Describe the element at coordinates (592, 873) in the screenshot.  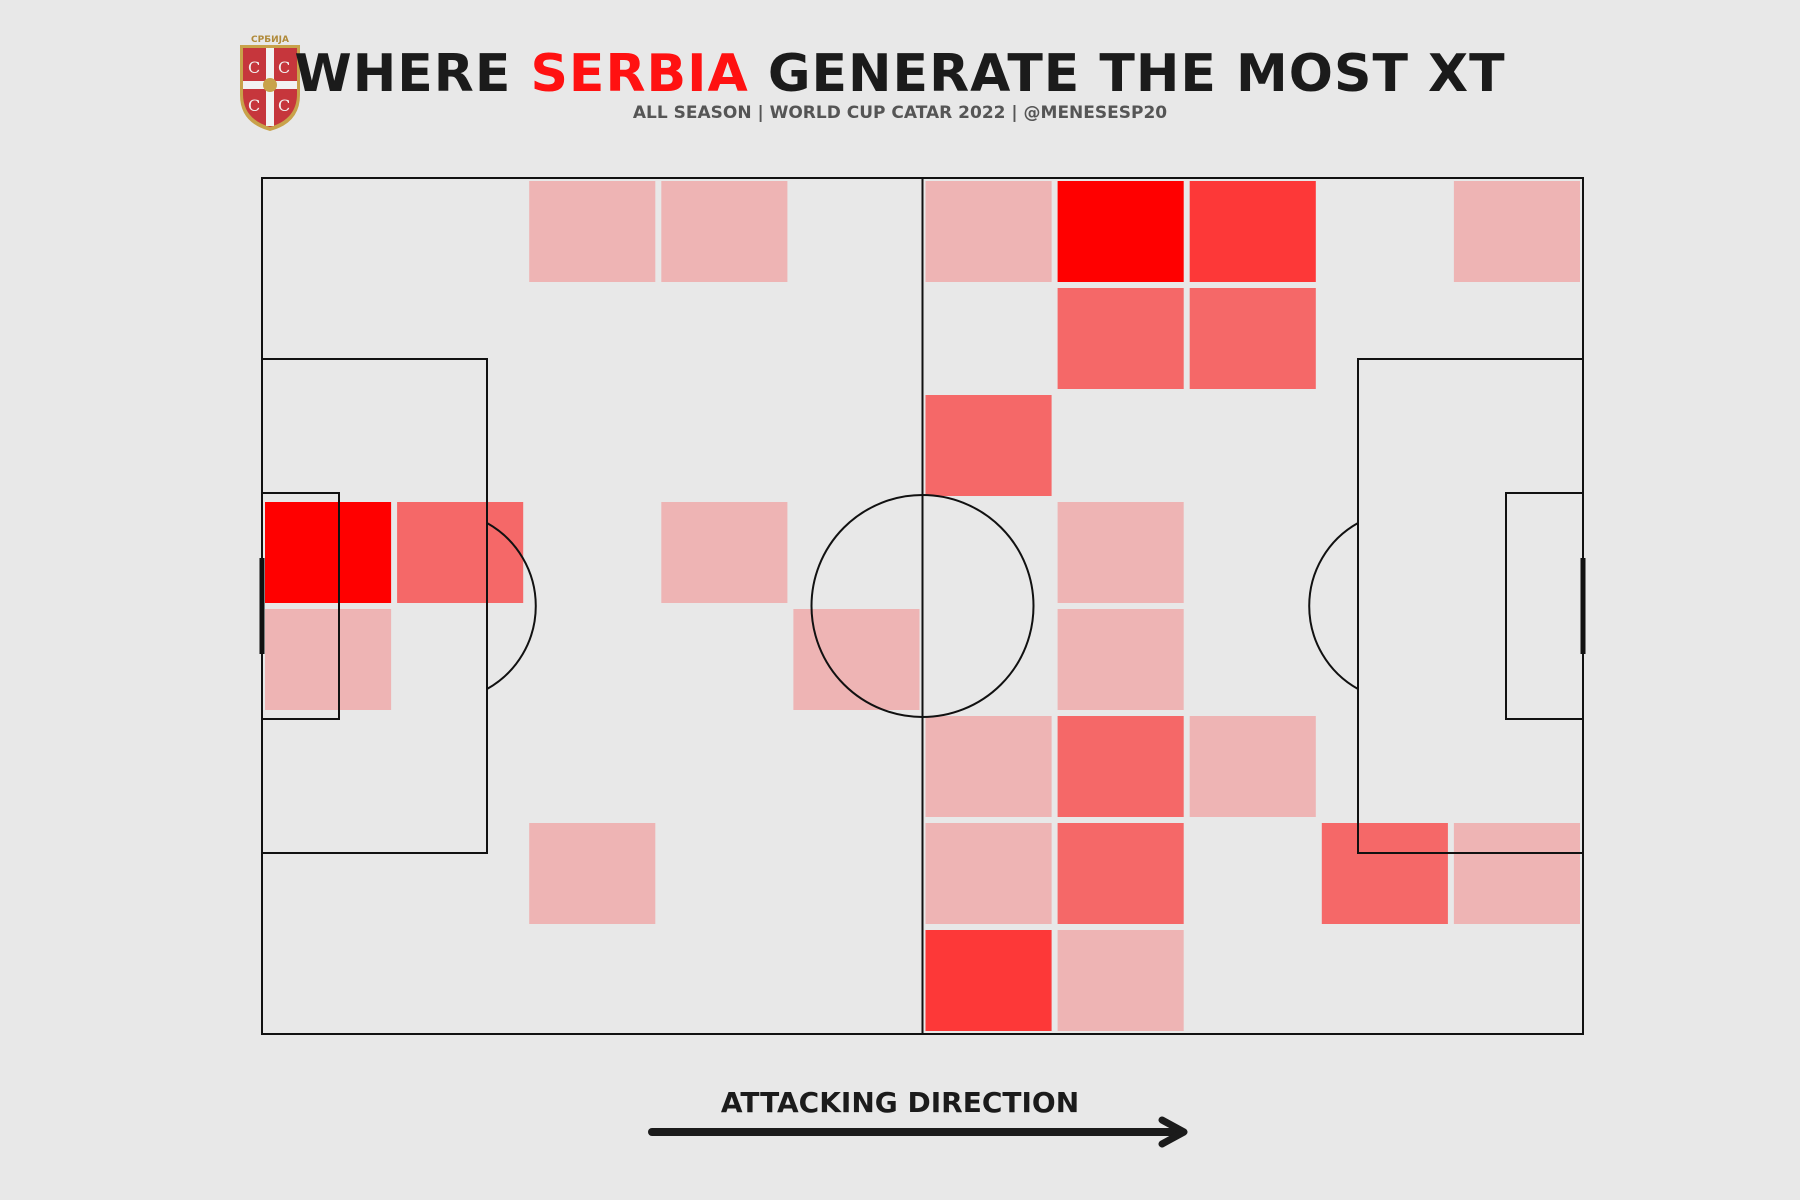
I see `heatmap-cell-c2-r6` at that location.